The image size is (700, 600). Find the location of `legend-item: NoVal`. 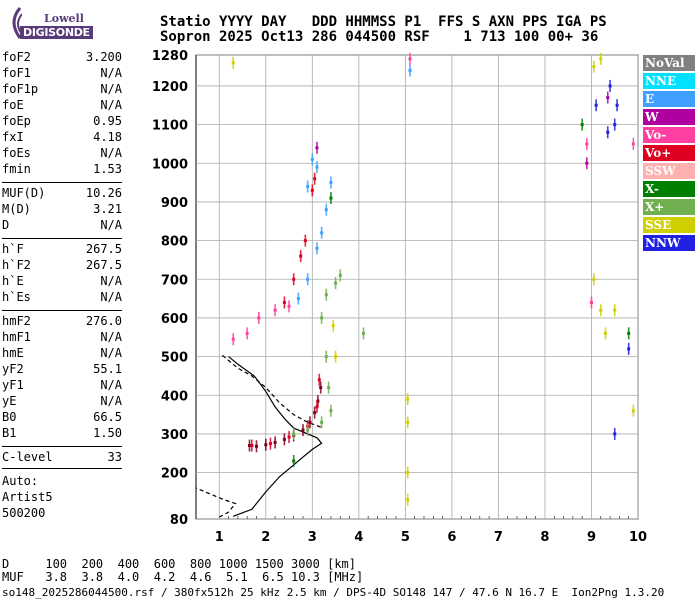

legend-item: NoVal is located at coordinates (669, 63).